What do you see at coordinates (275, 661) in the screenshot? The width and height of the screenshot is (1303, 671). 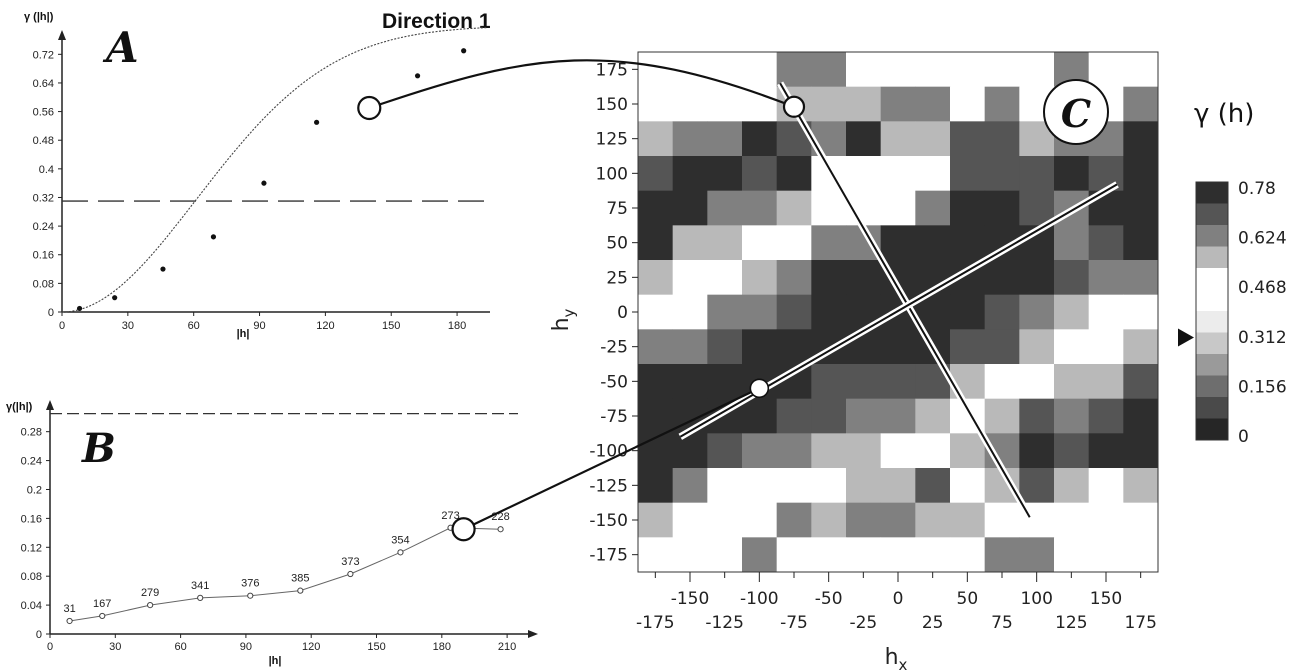 I see `panel-b-x-label: |h|` at bounding box center [275, 661].